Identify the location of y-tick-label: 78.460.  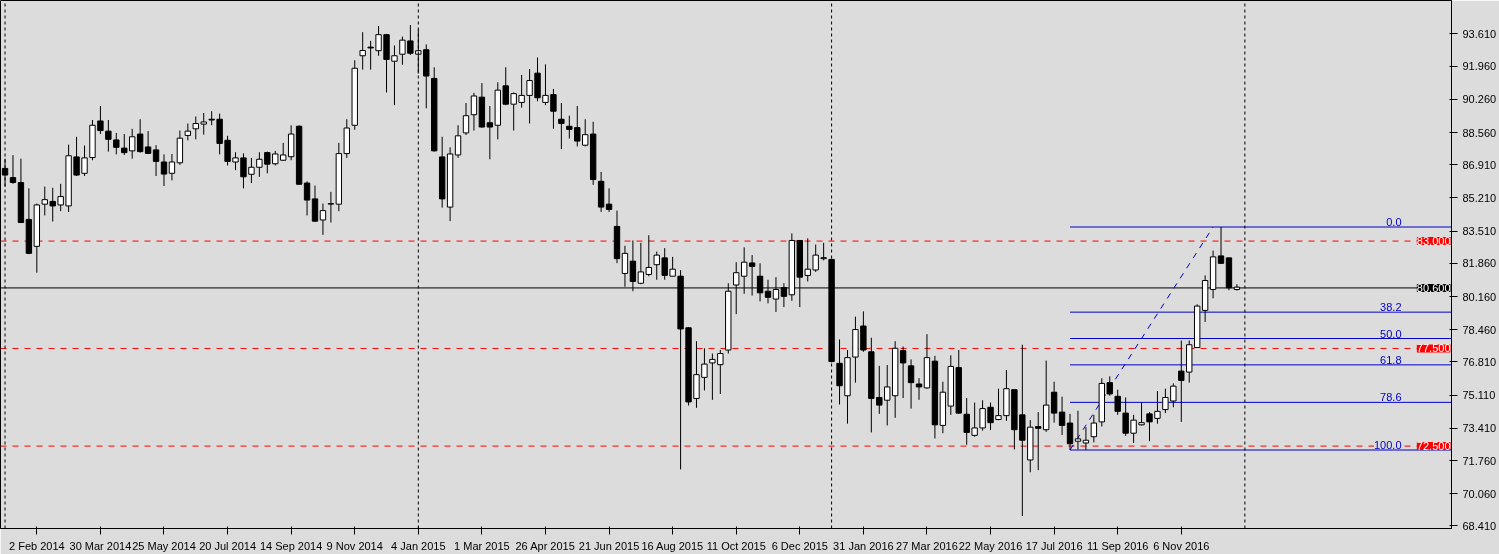
(1479, 329).